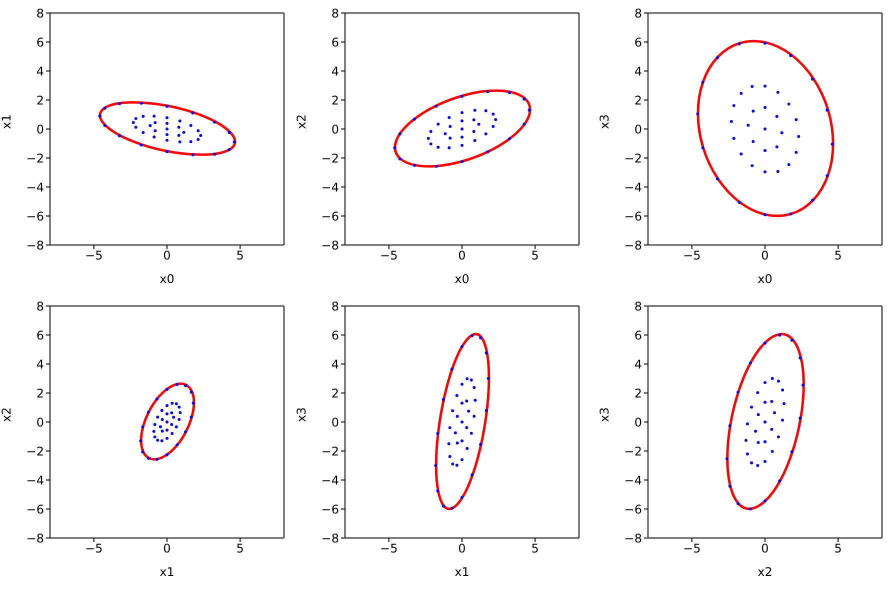 This screenshot has width=890, height=591. I want to click on x-axis-title: x1, so click(167, 572).